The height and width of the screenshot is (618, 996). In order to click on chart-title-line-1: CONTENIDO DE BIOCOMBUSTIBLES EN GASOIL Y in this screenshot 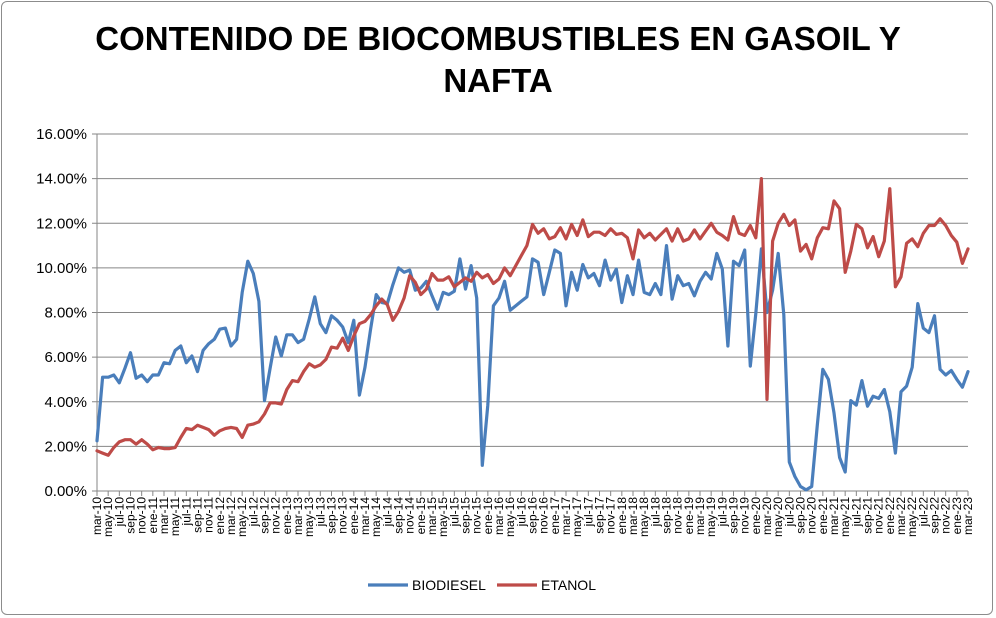, I will do `click(498, 38)`.